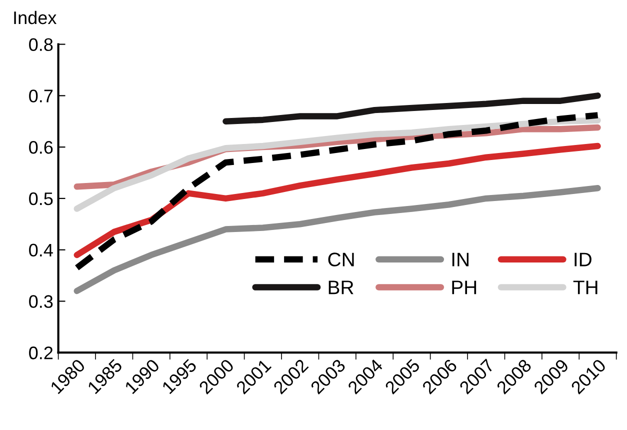  I want to click on legend-label: TH, so click(585, 287).